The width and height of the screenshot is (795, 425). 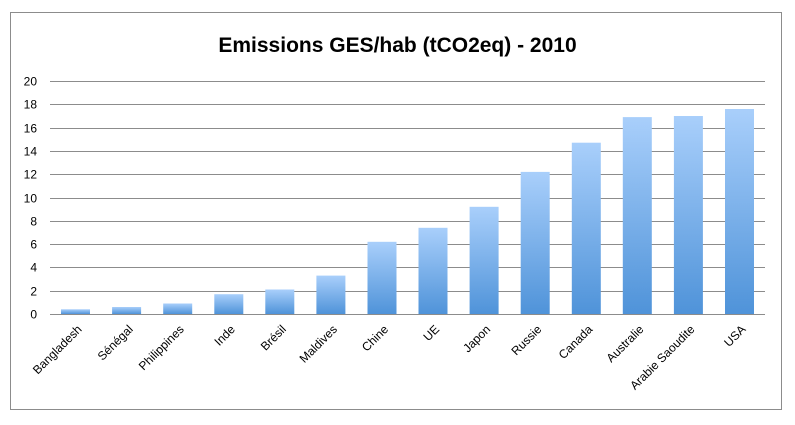 What do you see at coordinates (526, 340) in the screenshot?
I see `x-tick-label: Russie` at bounding box center [526, 340].